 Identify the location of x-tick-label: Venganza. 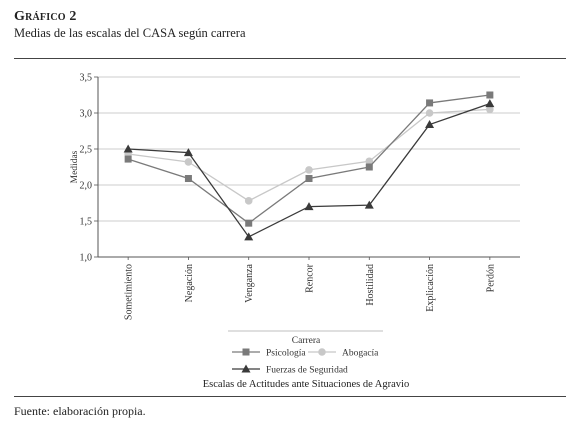
(249, 282).